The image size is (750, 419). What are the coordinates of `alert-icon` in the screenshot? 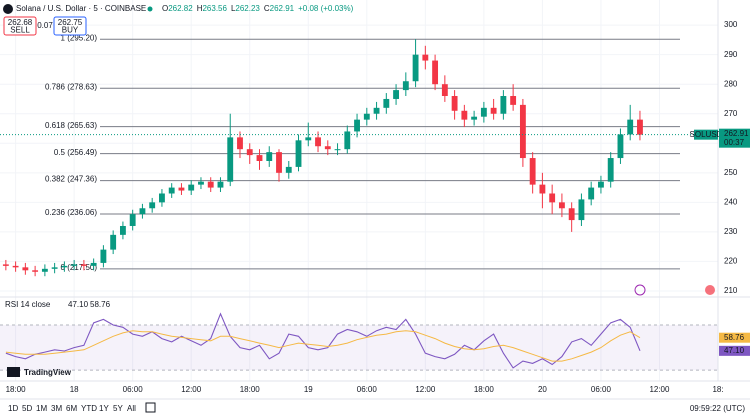 It's located at (640, 290).